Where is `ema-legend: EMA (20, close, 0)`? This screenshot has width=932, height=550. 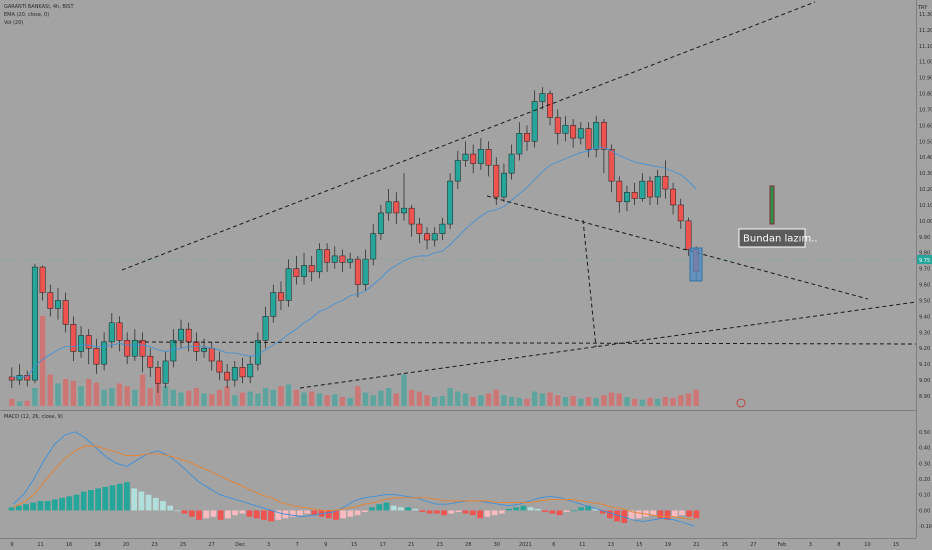
ema-legend: EMA (20, close, 0) is located at coordinates (26, 15).